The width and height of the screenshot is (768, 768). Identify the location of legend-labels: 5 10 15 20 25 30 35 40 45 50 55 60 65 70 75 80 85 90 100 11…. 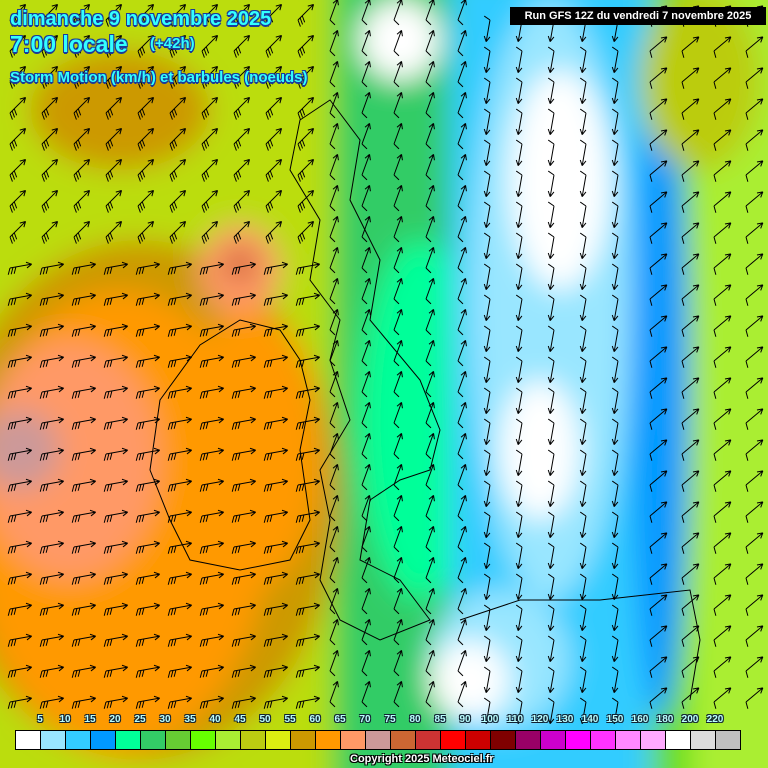
(384, 721).